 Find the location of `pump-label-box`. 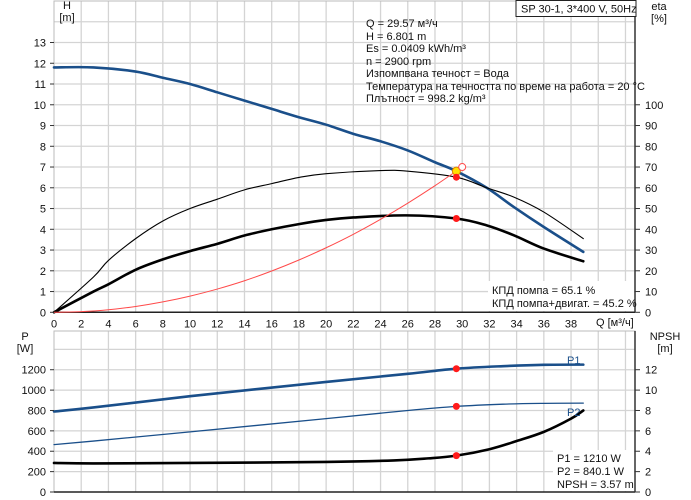

pump-label-box is located at coordinates (576, 8).